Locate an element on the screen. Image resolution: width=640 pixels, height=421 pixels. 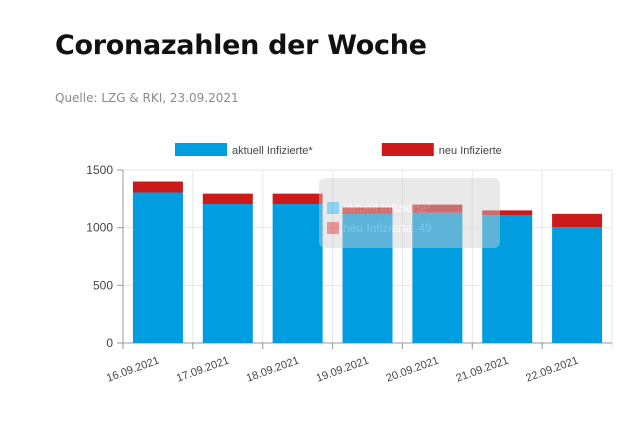
y-tick-label: 1000 is located at coordinates (99, 228).